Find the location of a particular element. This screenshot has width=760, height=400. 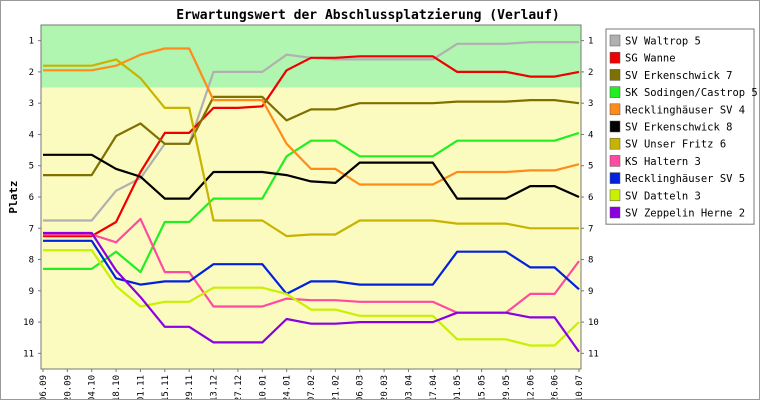

x-tick-label: 29.11 is located at coordinates (190, 387).